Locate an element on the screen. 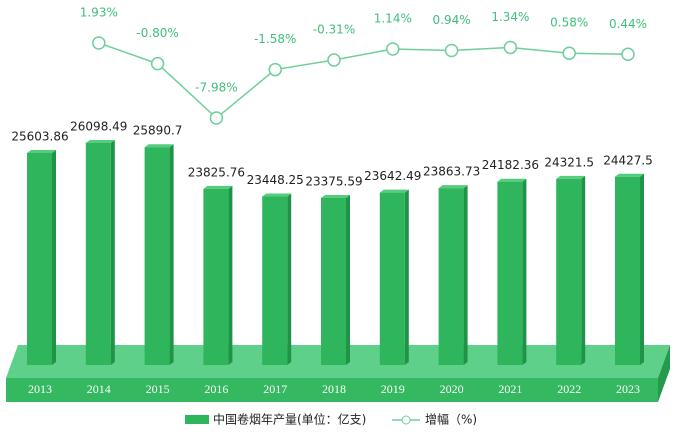  bar-value-label: 23375.59 is located at coordinates (333, 182).